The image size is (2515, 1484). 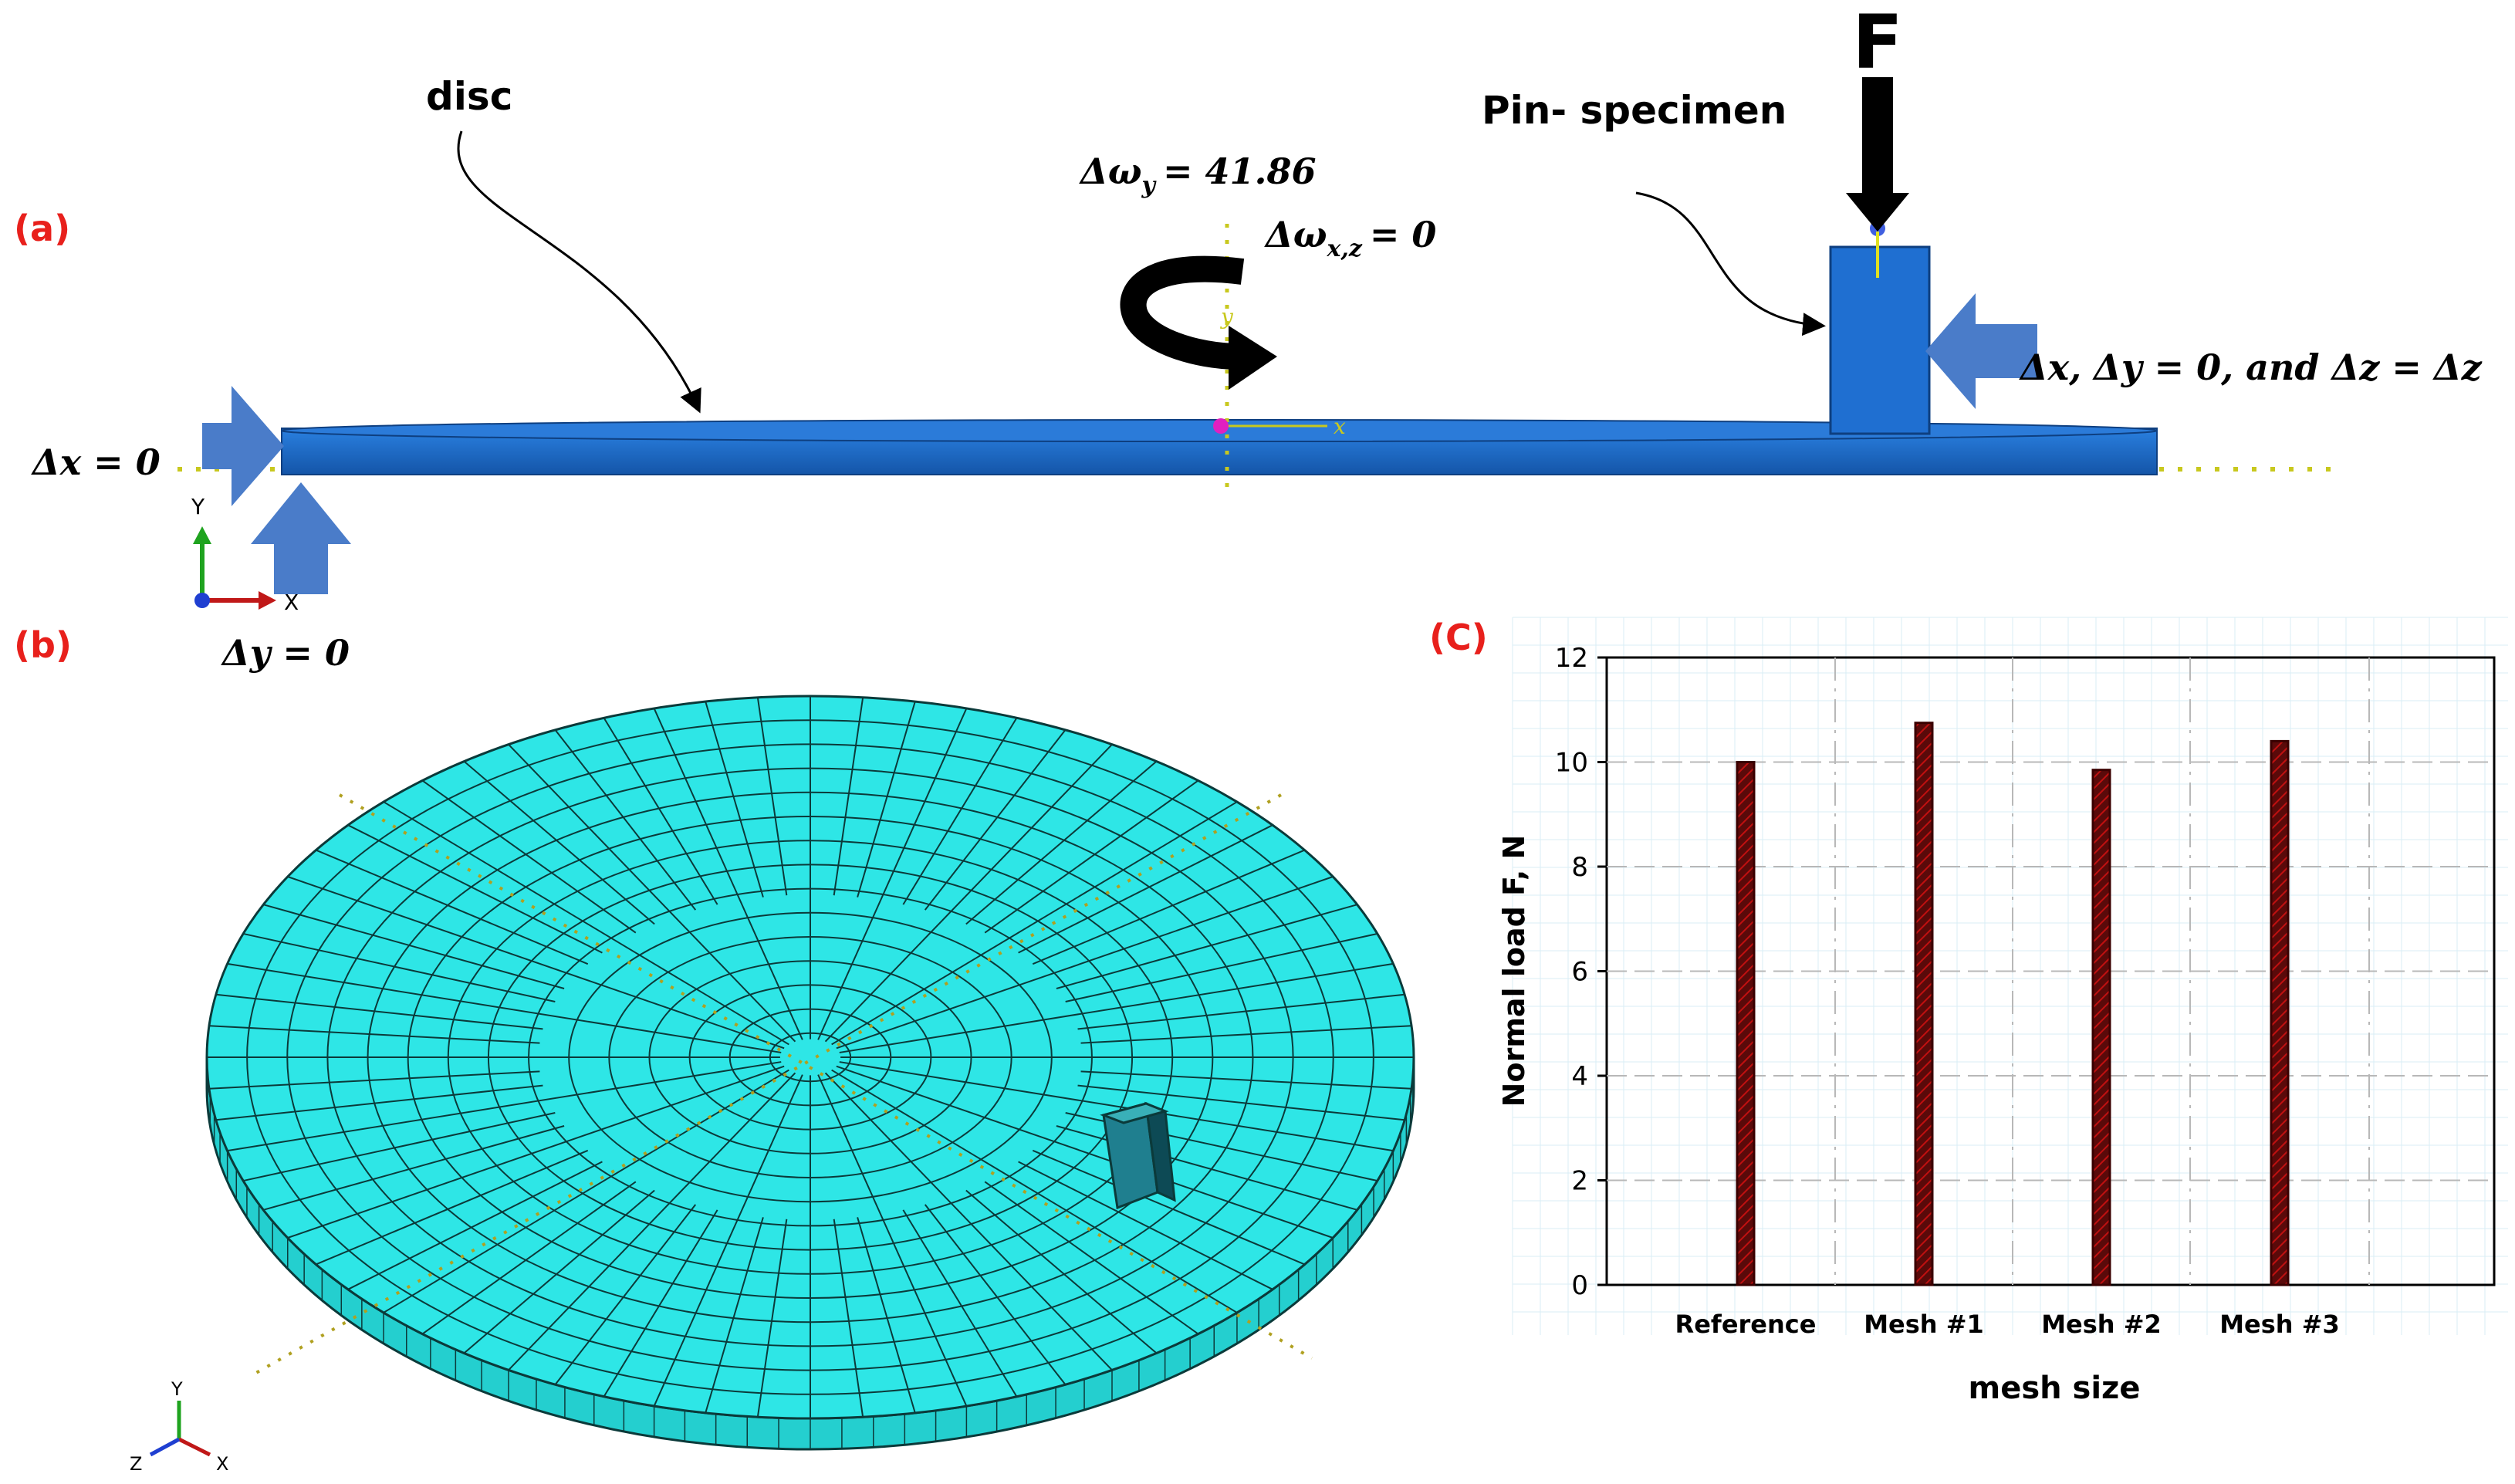 I want to click on x-tick-label: Reference, so click(x=1746, y=1324).